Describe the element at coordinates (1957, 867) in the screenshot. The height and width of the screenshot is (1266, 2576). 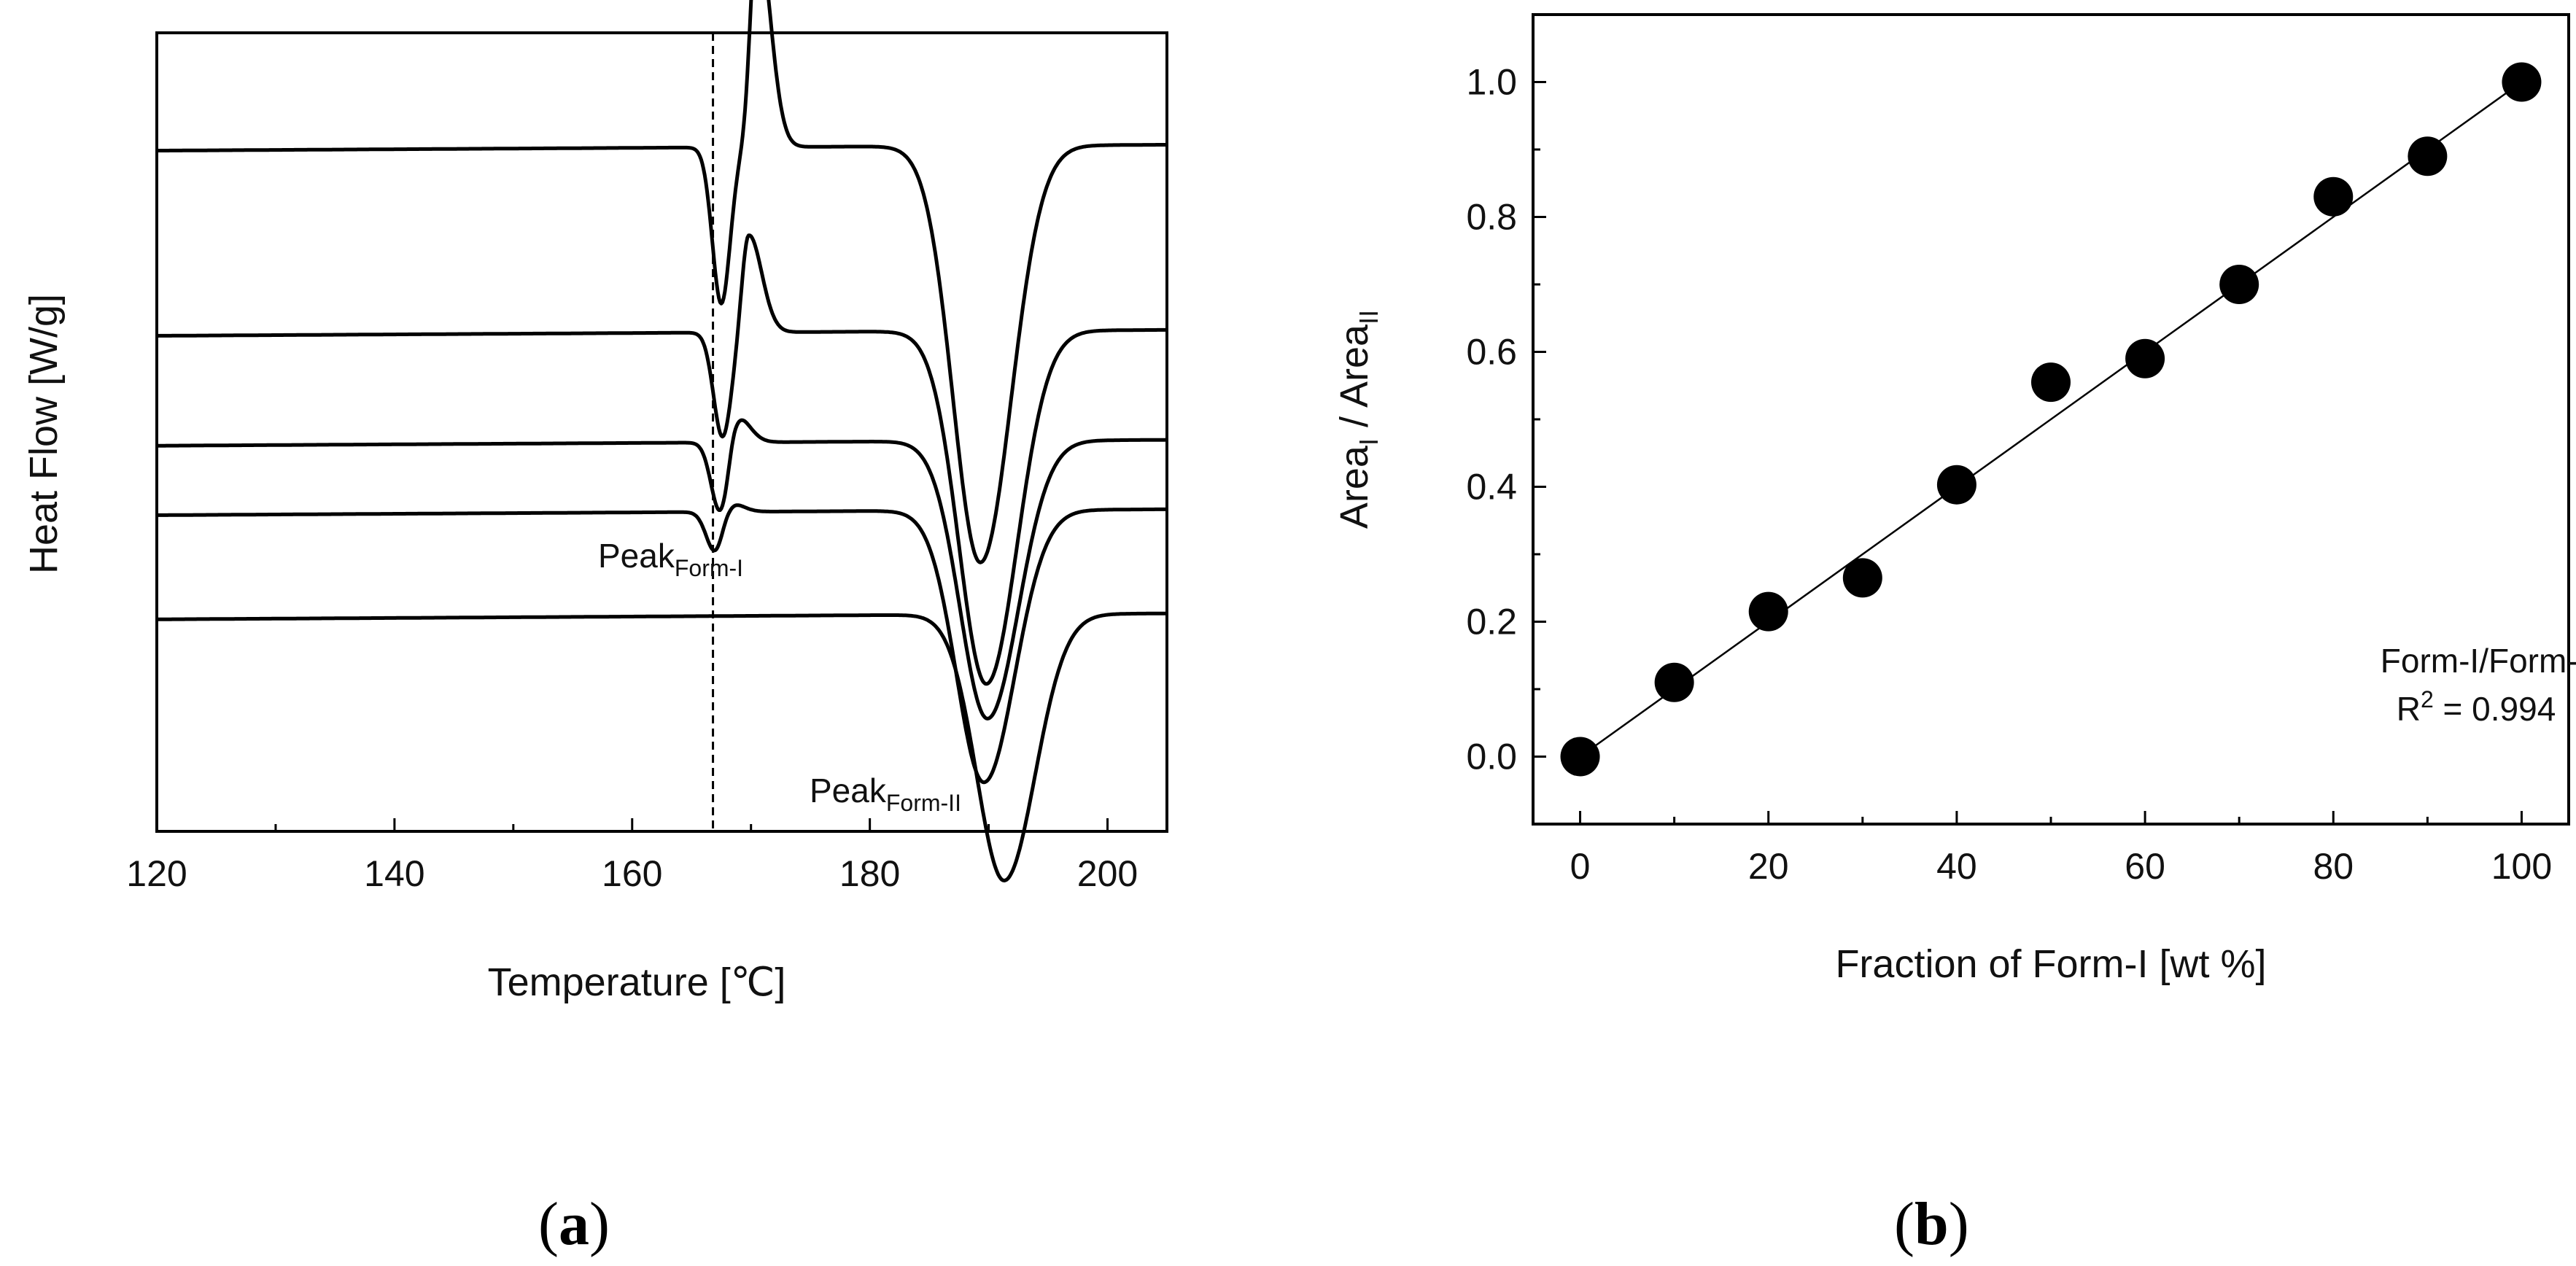
I see `panel-b-x-tick-label: 40` at that location.